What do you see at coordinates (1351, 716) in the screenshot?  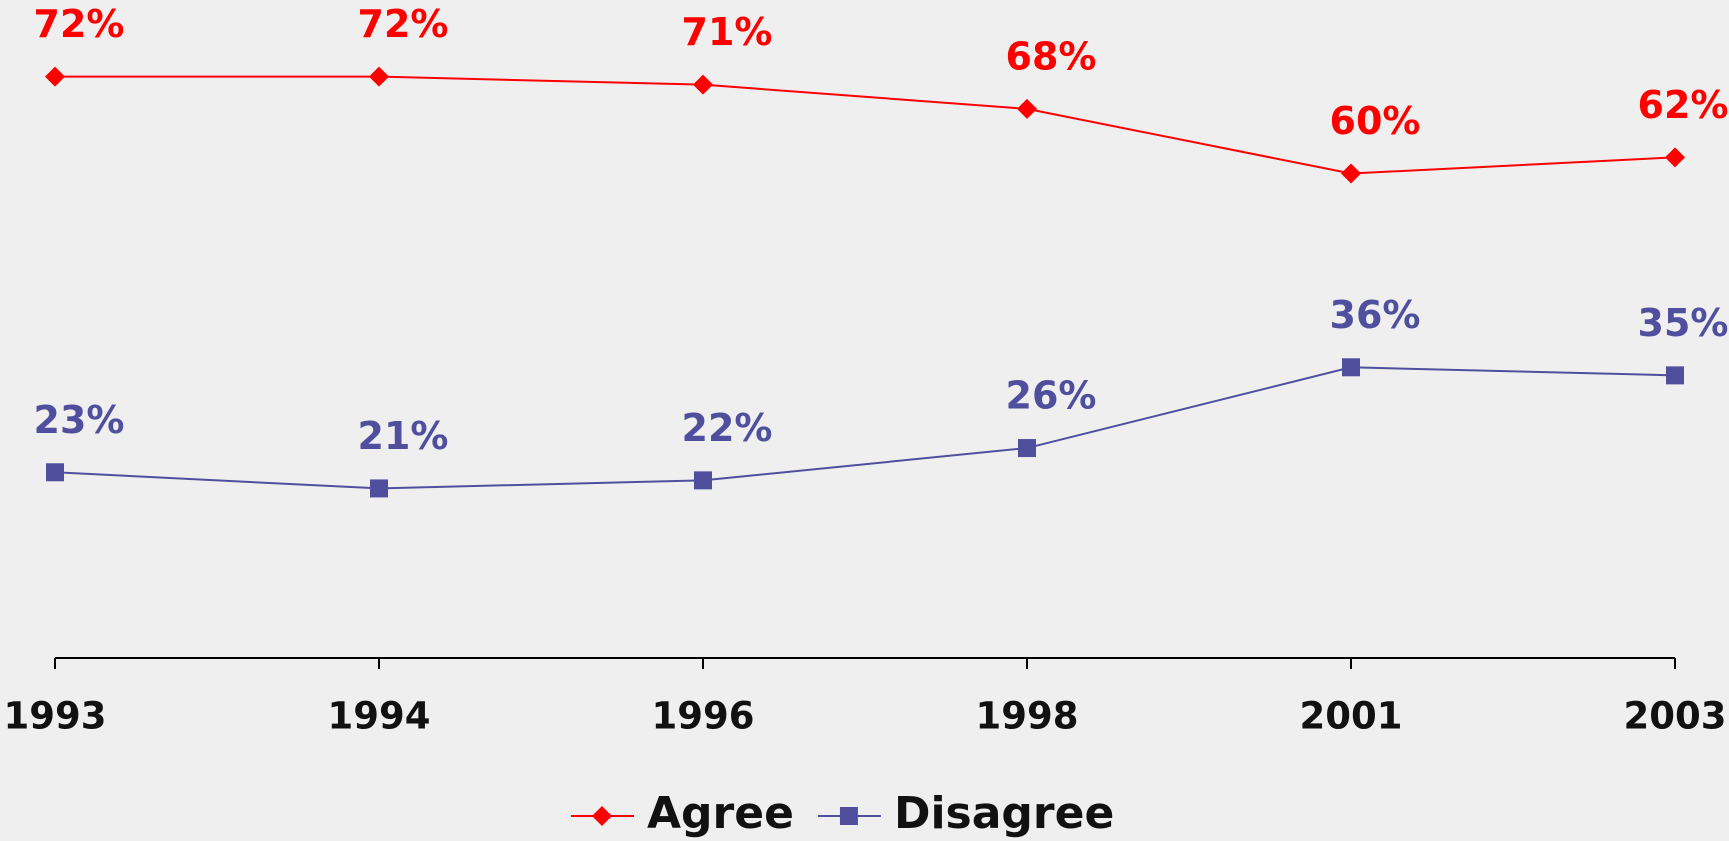 I see `x-tick-label: 2001` at bounding box center [1351, 716].